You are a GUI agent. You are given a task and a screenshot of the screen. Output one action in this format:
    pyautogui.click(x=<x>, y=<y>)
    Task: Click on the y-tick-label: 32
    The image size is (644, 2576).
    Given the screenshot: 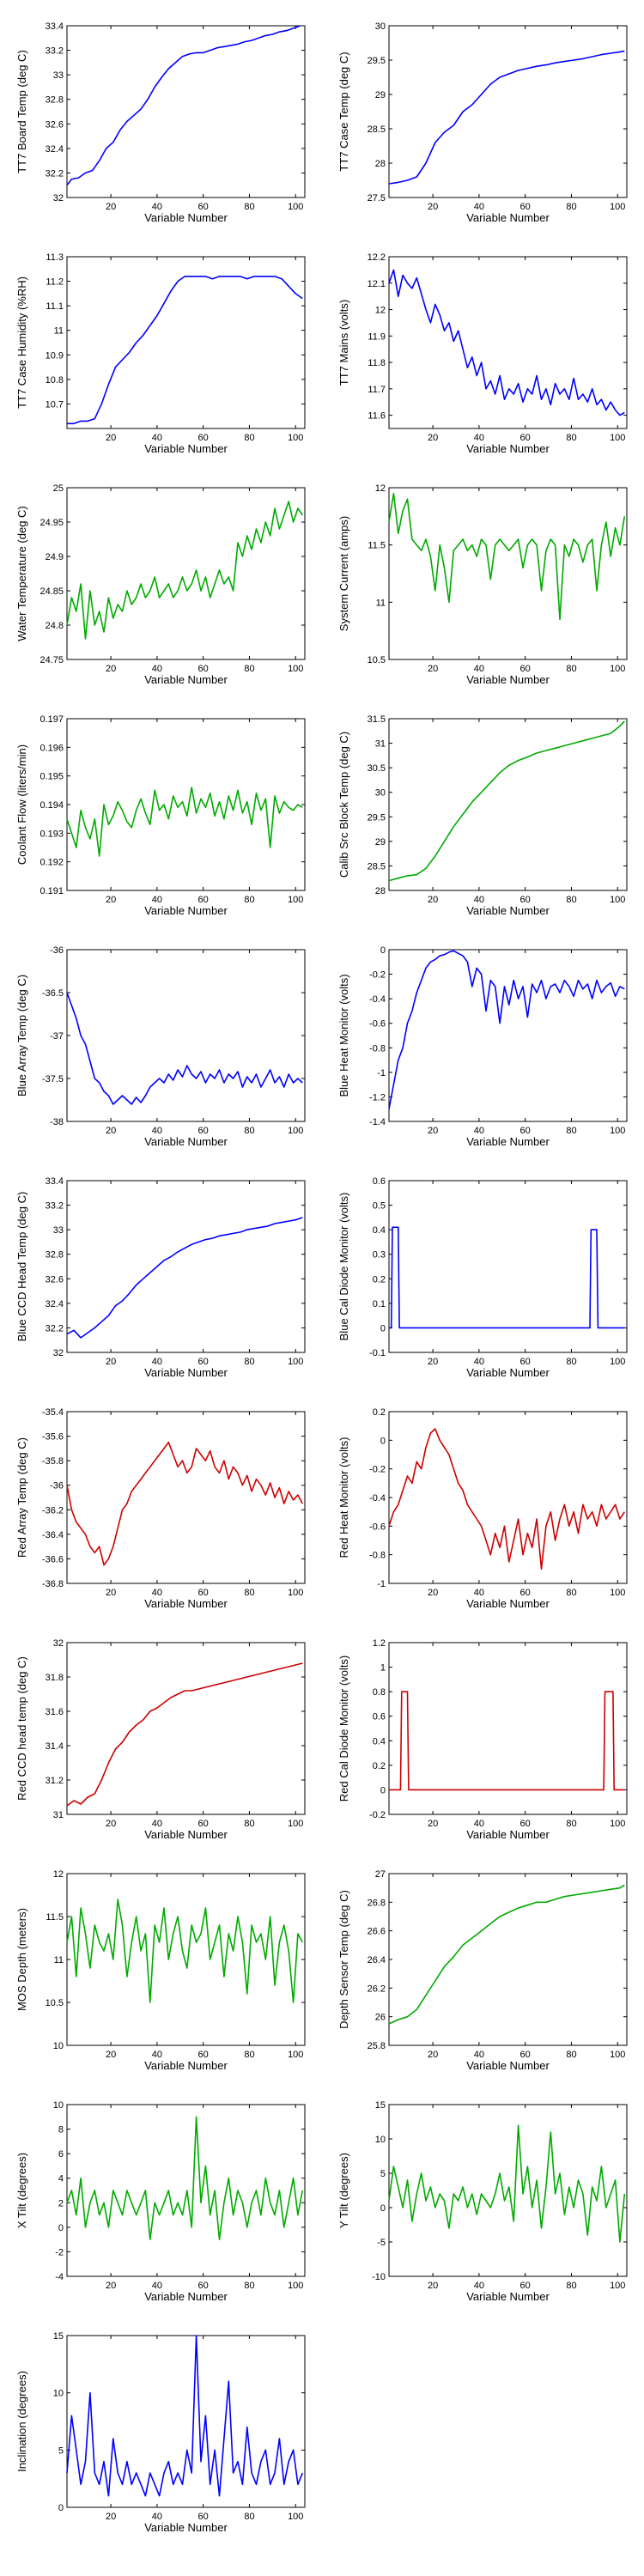 What is the action you would take?
    pyautogui.click(x=59, y=1643)
    